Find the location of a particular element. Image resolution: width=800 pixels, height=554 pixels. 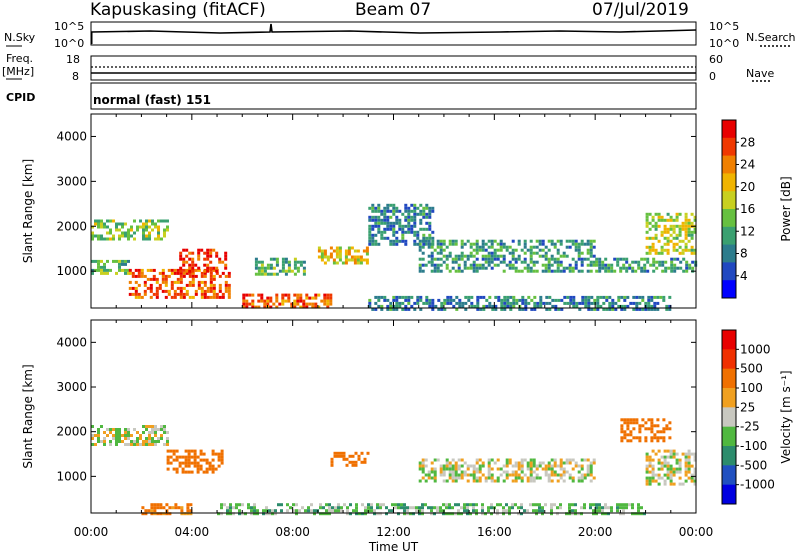

y-tick-label: 1000 is located at coordinates (71, 271).